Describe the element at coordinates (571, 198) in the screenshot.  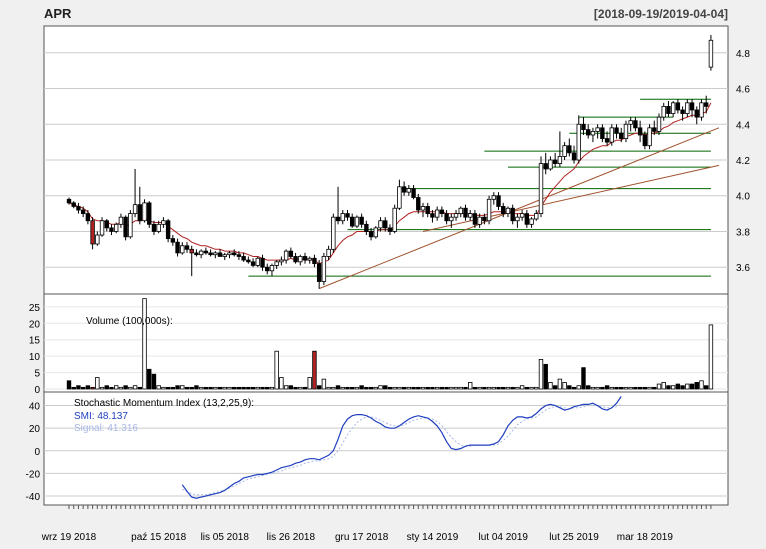
I see `trend-line` at that location.